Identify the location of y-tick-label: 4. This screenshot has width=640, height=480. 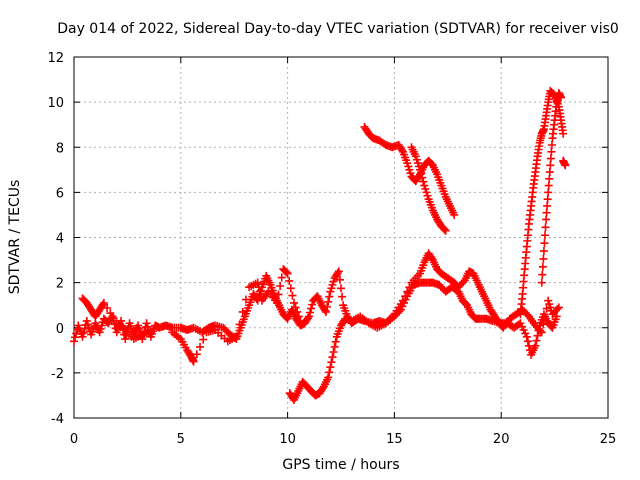
(60, 239).